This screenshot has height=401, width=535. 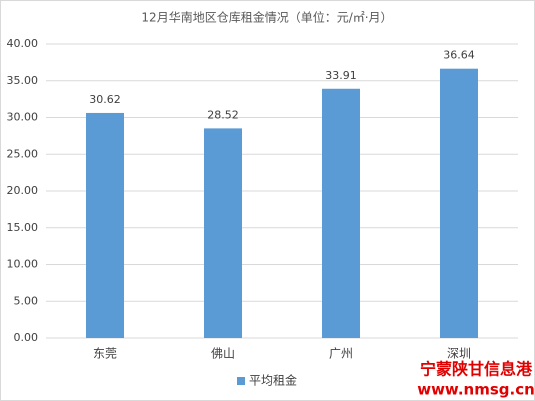 I want to click on watermark-url: www.nmsg.cn, so click(x=476, y=390).